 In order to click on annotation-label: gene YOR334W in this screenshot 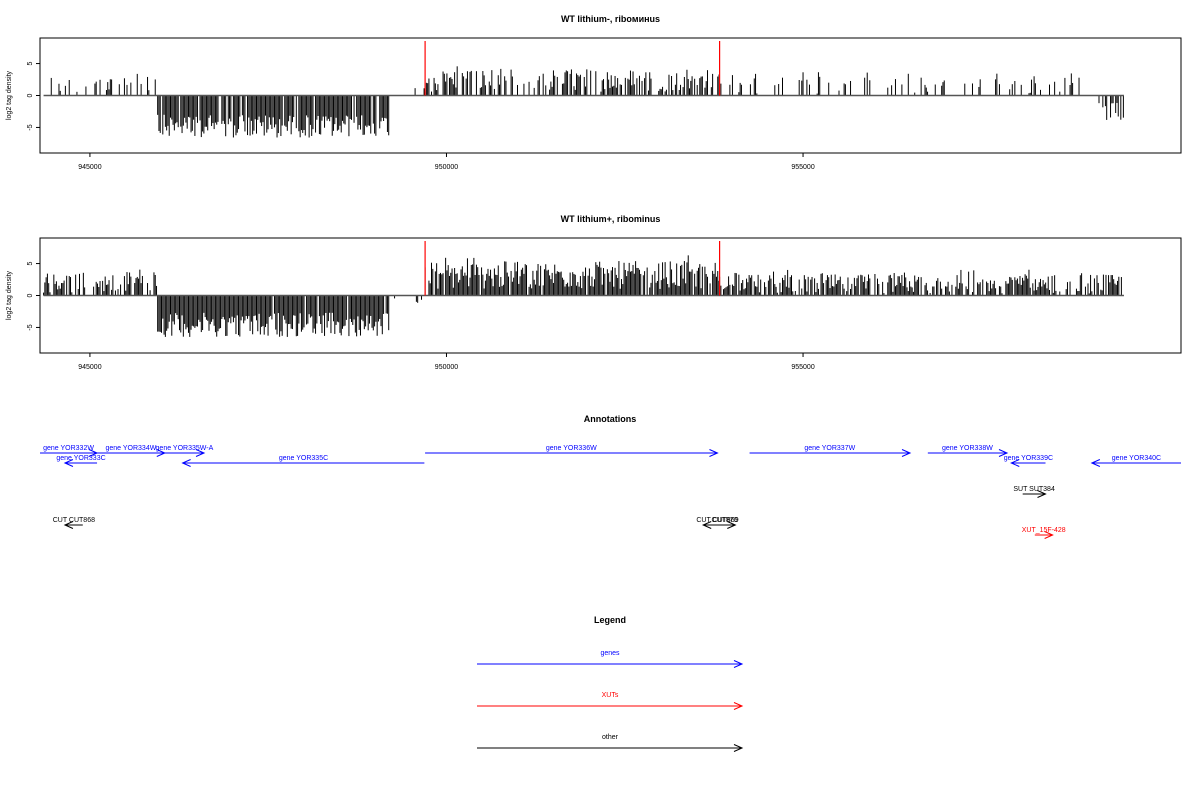, I will do `click(130, 448)`.